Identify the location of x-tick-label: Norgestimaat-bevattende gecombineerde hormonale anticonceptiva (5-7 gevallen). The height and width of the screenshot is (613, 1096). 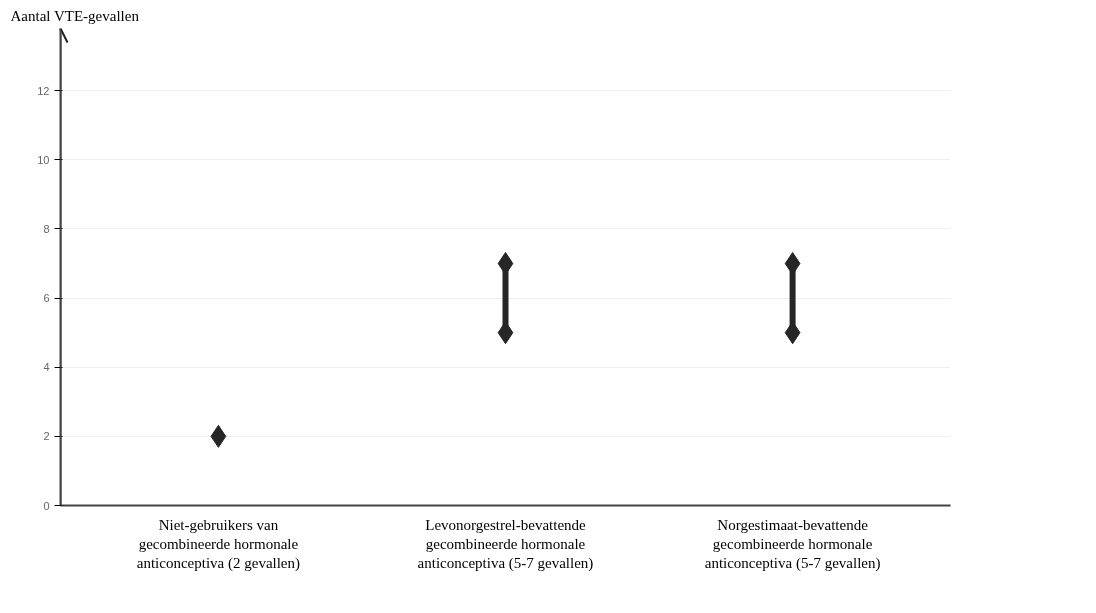
(792, 544).